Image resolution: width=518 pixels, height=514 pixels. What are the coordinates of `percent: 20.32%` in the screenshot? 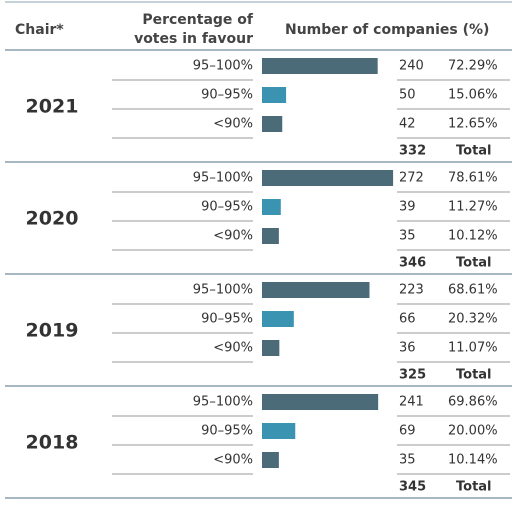 It's located at (473, 319).